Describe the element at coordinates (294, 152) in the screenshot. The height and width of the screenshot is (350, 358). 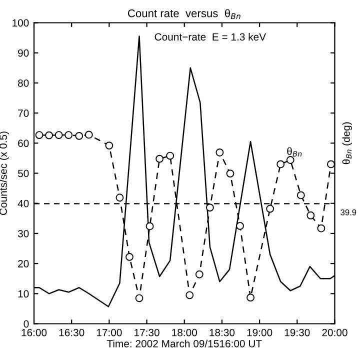
I see `annotation: θ$_{Bn}$` at that location.